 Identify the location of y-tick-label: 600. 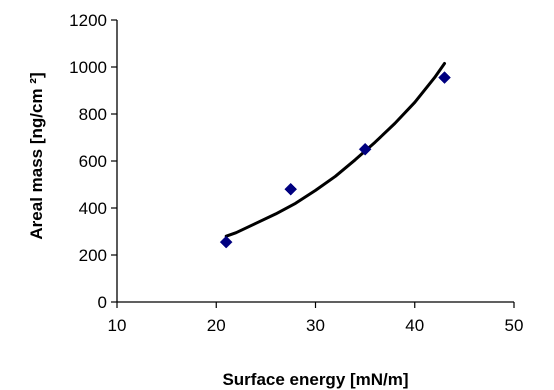
(93, 161).